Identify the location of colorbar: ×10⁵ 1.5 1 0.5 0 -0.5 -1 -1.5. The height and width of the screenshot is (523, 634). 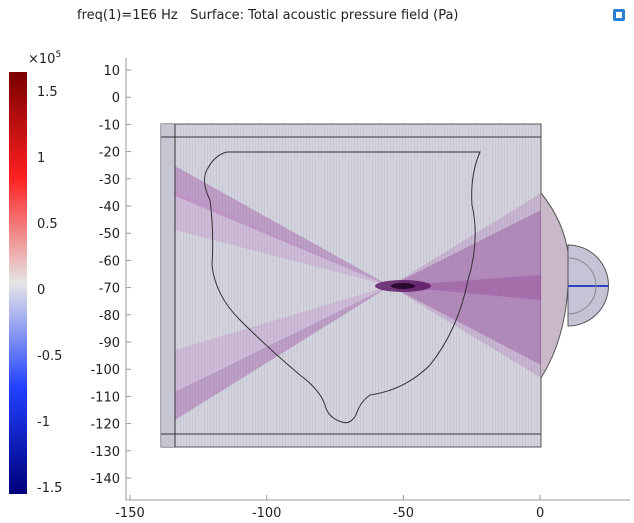
(35, 273).